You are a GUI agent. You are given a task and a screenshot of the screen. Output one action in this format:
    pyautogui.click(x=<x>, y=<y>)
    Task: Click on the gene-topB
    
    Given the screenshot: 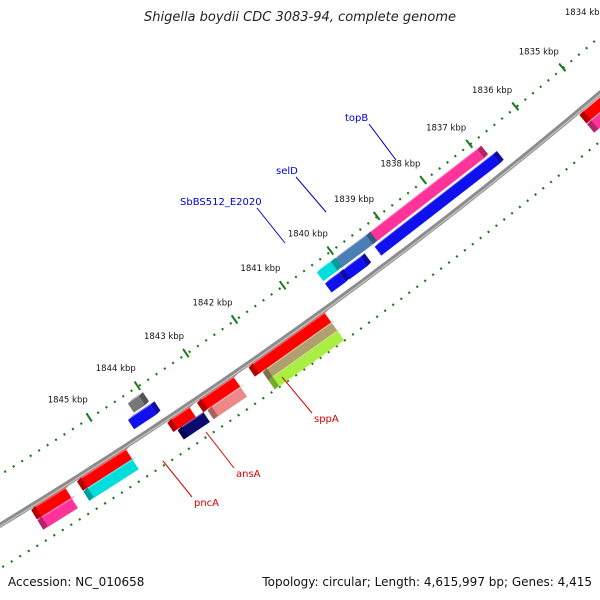 What is the action you would take?
    pyautogui.click(x=427, y=195)
    